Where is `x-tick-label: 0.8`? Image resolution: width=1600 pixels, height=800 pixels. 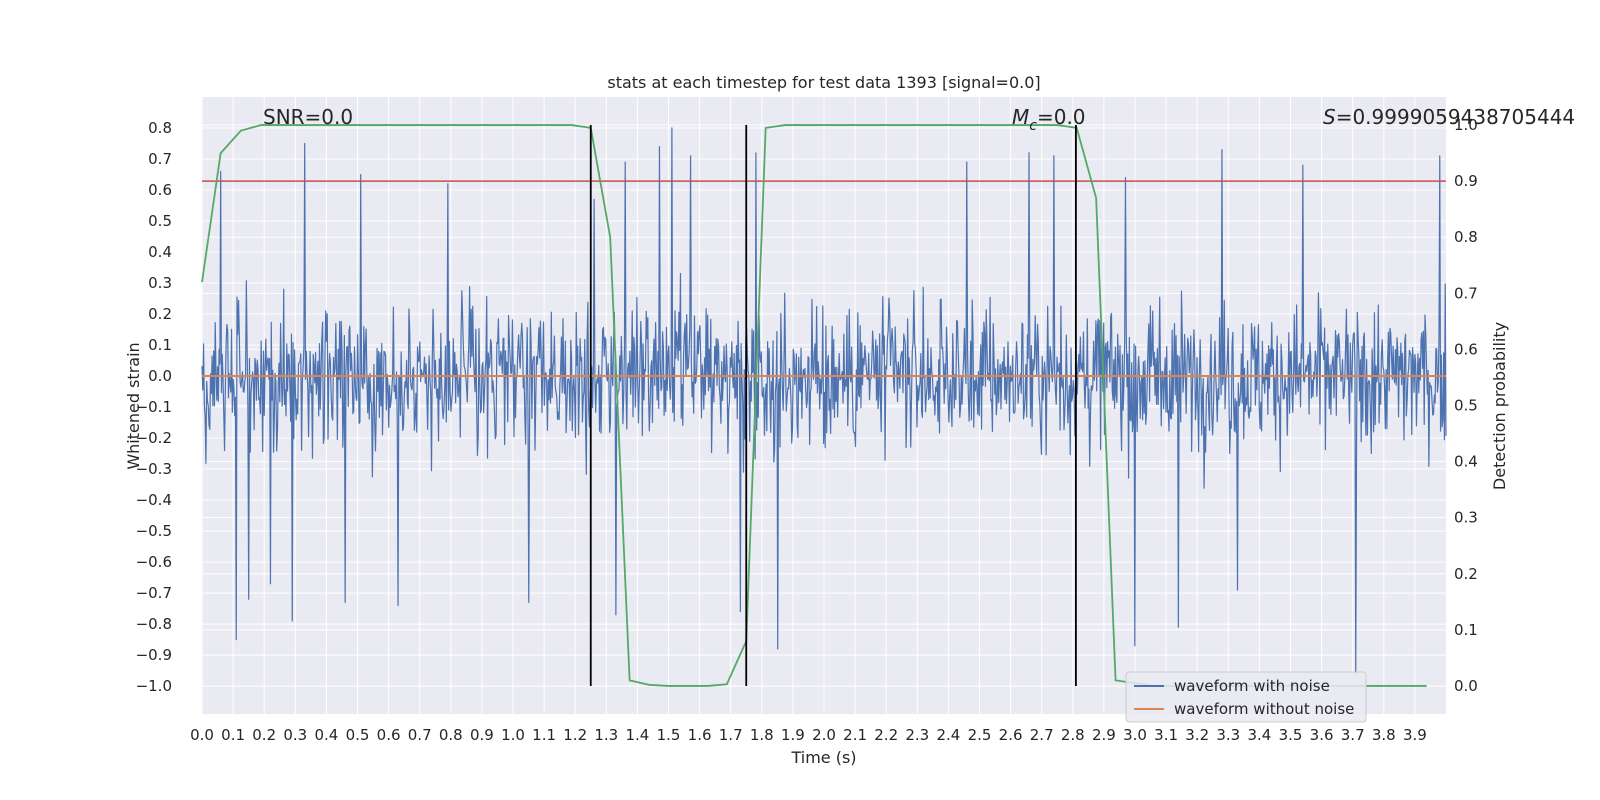 x-tick-label: 0.8 is located at coordinates (451, 735).